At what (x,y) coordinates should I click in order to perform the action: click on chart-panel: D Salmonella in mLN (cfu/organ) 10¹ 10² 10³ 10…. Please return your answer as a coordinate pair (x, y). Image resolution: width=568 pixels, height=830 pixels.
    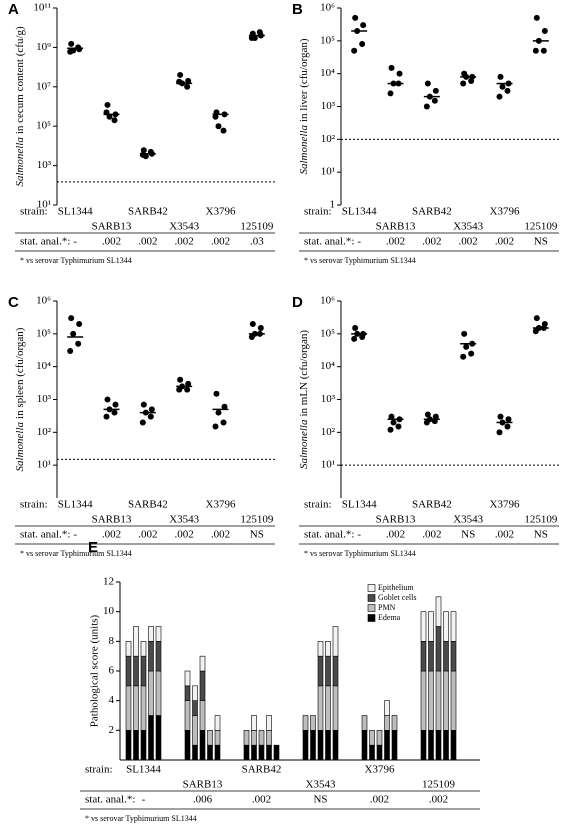
    Looking at the image, I should click on (425, 426).